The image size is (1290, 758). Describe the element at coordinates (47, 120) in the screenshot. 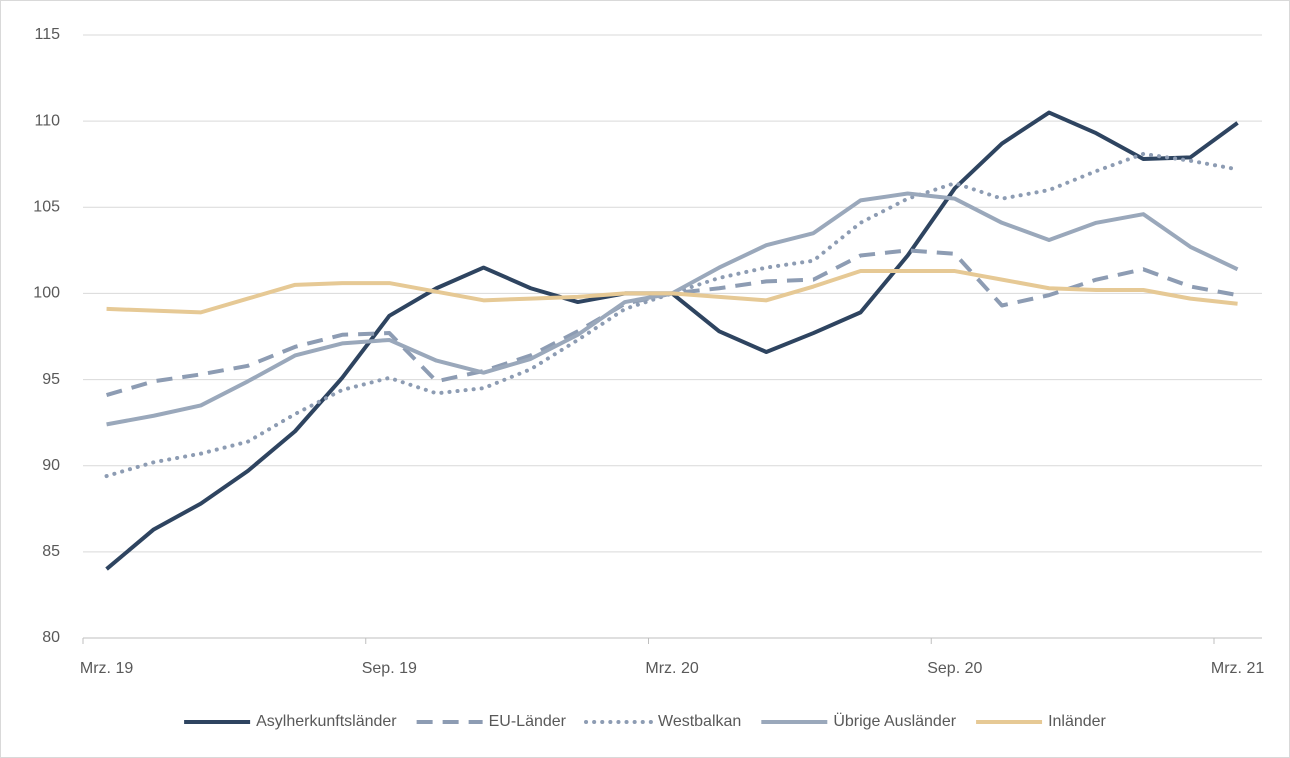

I see `y-tick-label: 110` at that location.